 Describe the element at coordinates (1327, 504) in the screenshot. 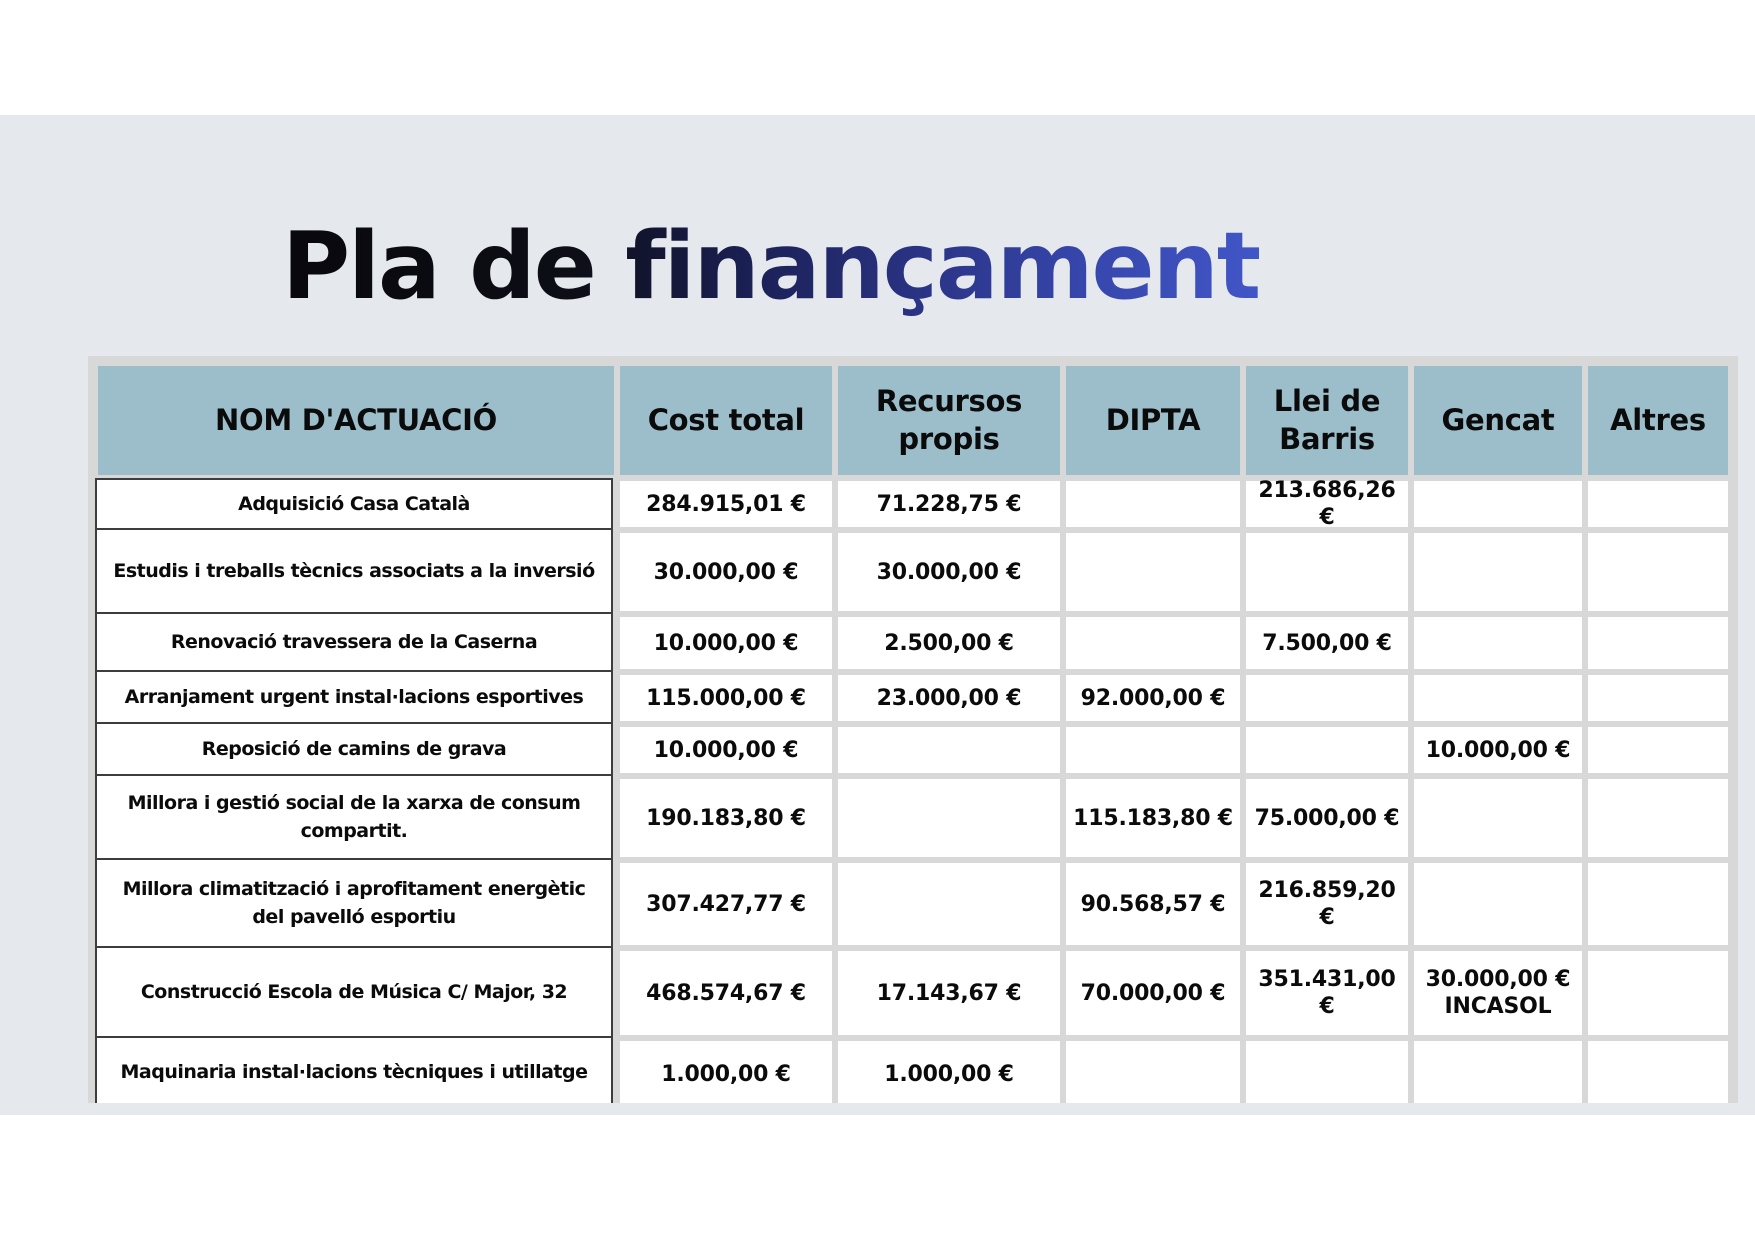

I see `amount-cell: 213.686,26 €` at that location.